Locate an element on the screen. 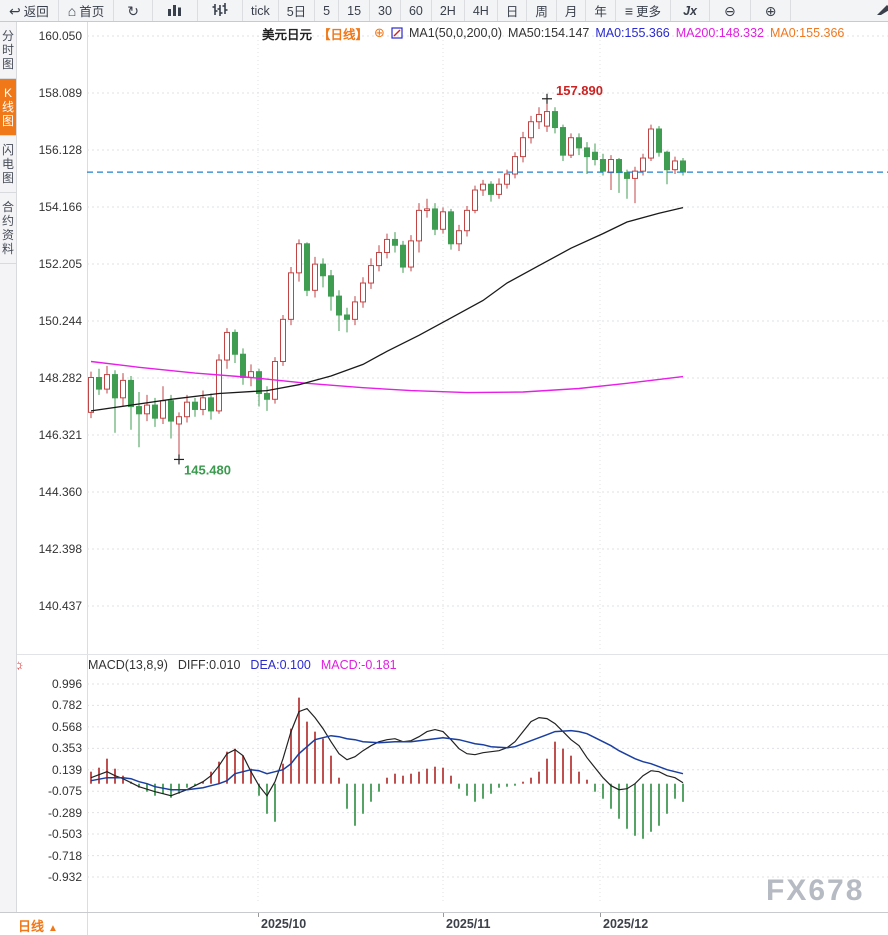 This screenshot has width=888, height=935. add-indicator-icon: ⊕ is located at coordinates (379, 32).